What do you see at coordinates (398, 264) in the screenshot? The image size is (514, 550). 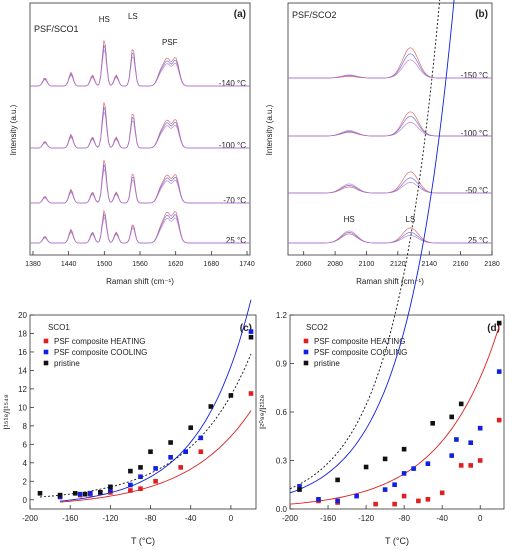 I see `x-tick-label: 2120` at bounding box center [398, 264].